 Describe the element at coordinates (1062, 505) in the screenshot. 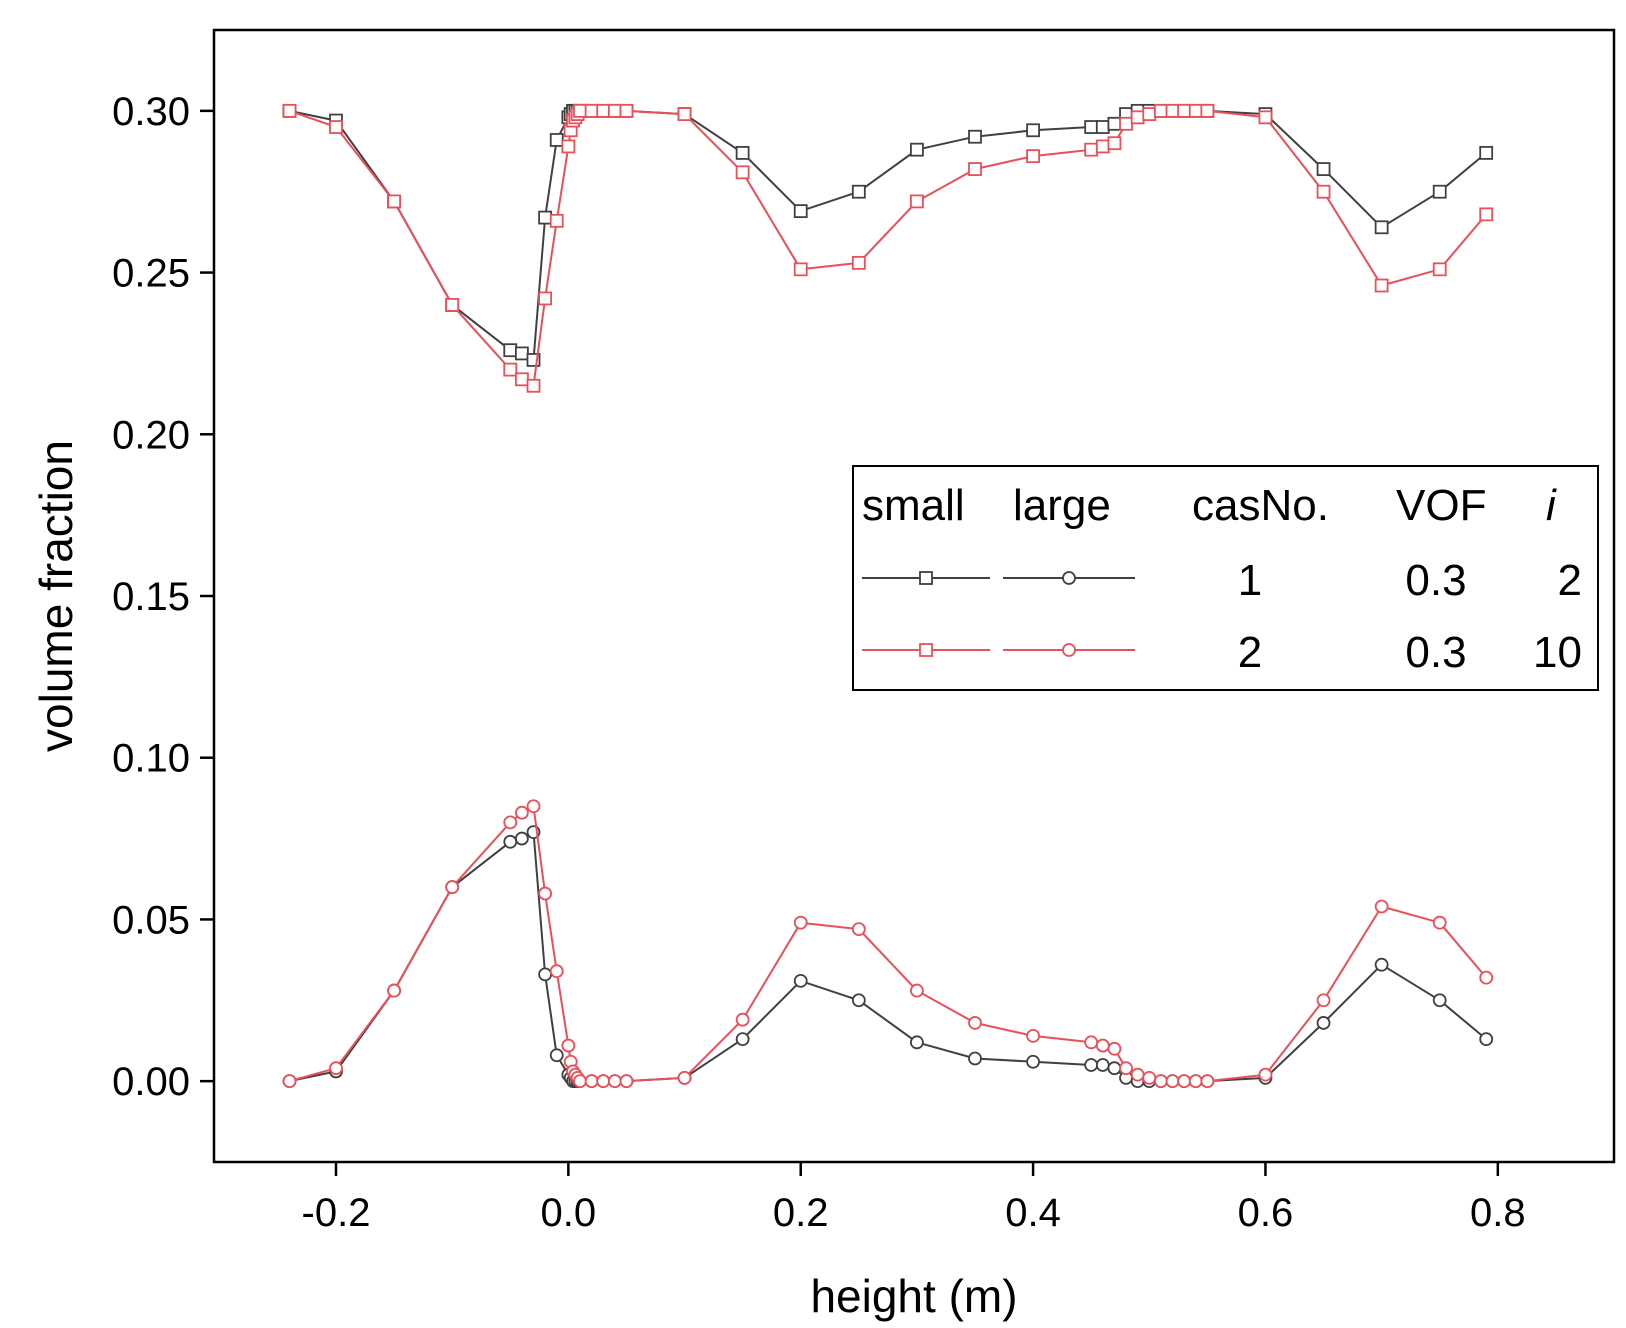

I see `legend-header-large: large` at that location.